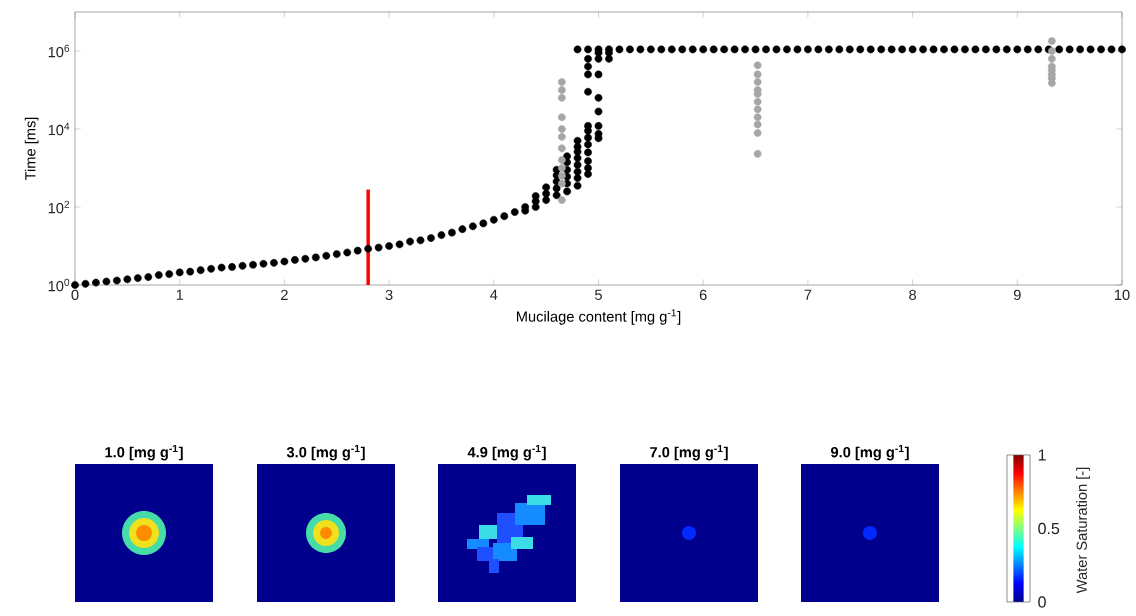 Image resolution: width=1136 pixels, height=616 pixels. Describe the element at coordinates (913, 295) in the screenshot. I see `x-tick-label: 8` at that location.